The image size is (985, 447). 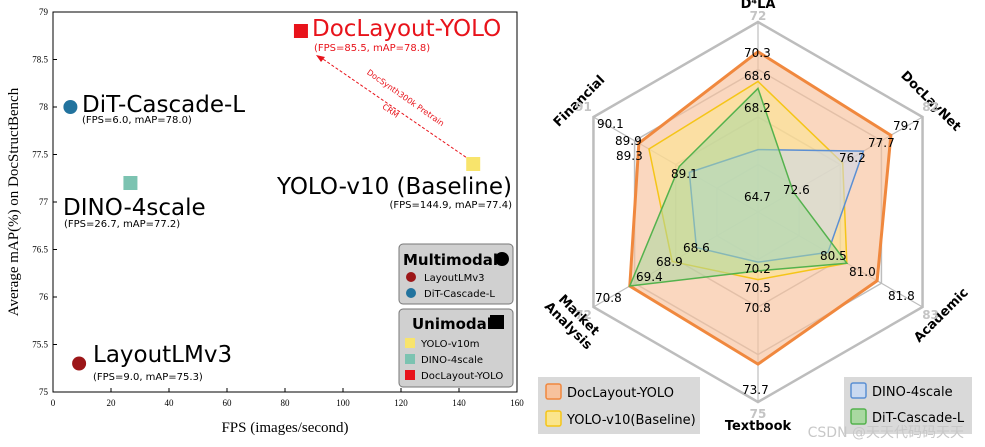 I want to click on radar-axis-max: 91, so click(x=583, y=107).